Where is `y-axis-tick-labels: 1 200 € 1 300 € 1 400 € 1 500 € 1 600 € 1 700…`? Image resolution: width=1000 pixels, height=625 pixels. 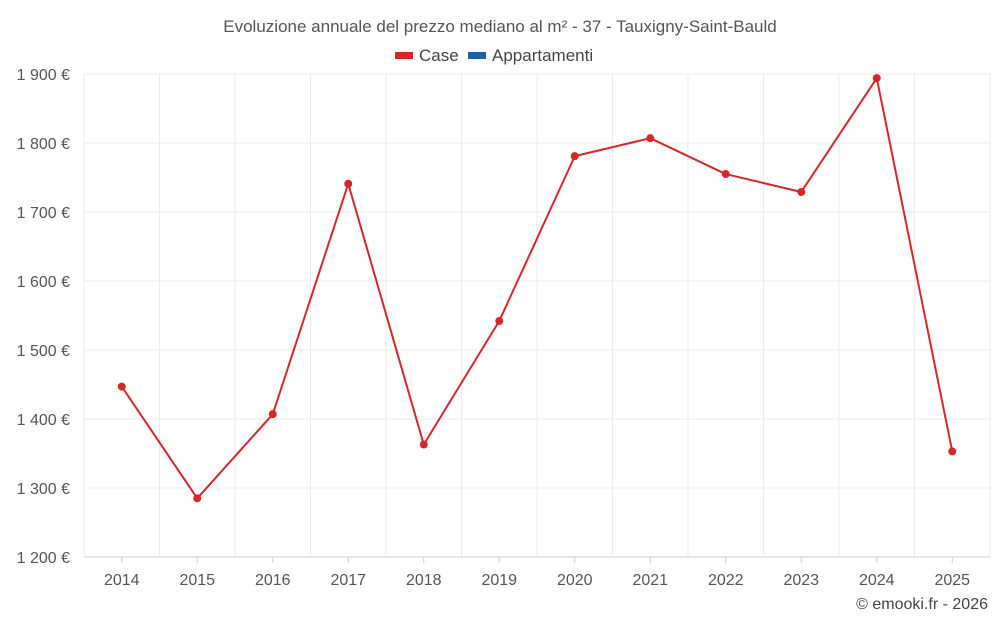 y-axis-tick-labels: 1 200 € 1 300 € 1 400 € 1 500 € 1 600 € 1 700… is located at coordinates (43, 317).